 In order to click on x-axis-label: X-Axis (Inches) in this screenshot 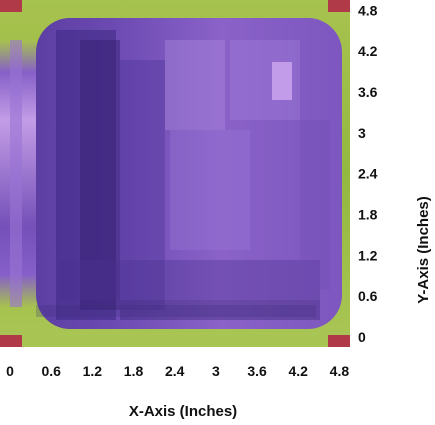, I will do `click(183, 411)`.